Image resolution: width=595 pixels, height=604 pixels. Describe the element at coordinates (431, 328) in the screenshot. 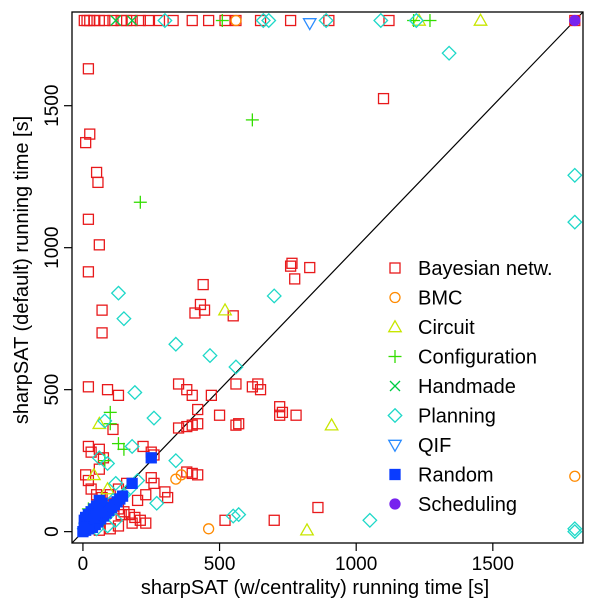

I see `legend-item: Circuit` at that location.